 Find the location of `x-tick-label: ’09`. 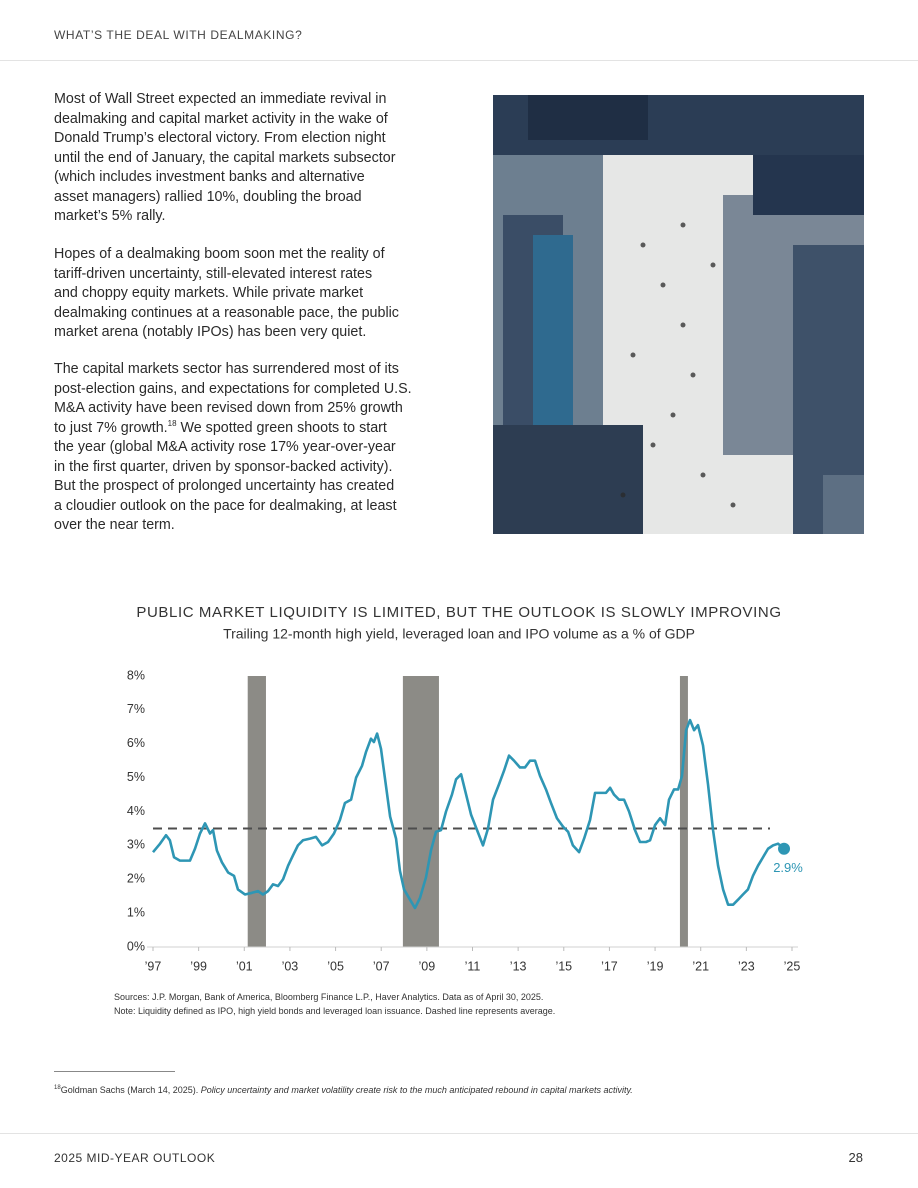

x-tick-label: ’09 is located at coordinates (427, 966).